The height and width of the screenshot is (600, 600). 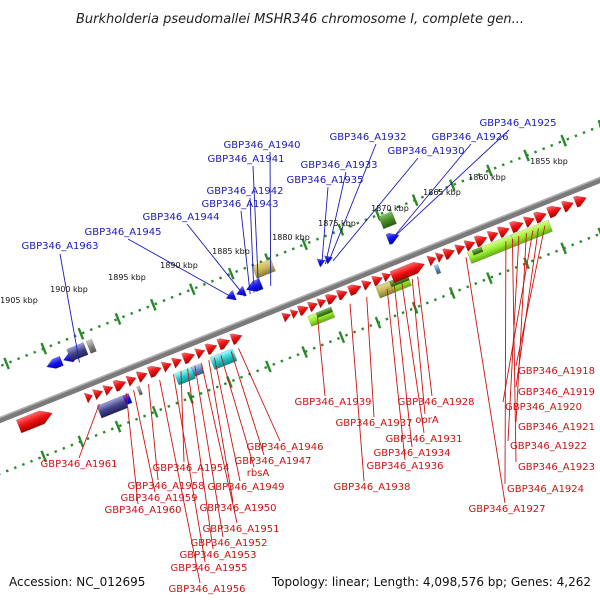 I want to click on gene-label-gbp346-a1918: GBP346_A1918, so click(x=556, y=371).